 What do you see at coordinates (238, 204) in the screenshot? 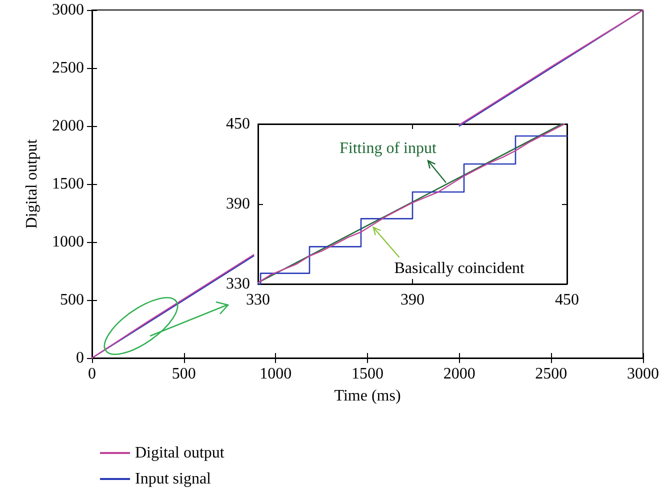
I see `y-tick-label: 390` at bounding box center [238, 204].